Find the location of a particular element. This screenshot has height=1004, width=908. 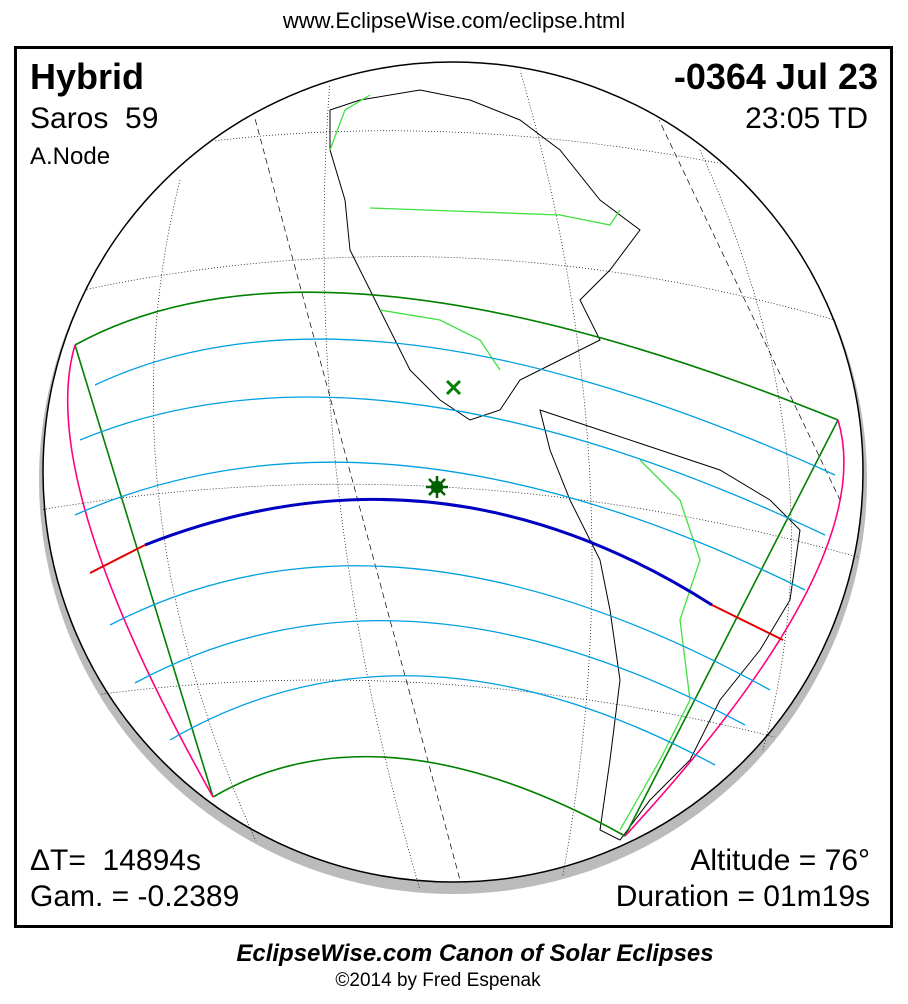

saros: Saros 59 is located at coordinates (94, 118).